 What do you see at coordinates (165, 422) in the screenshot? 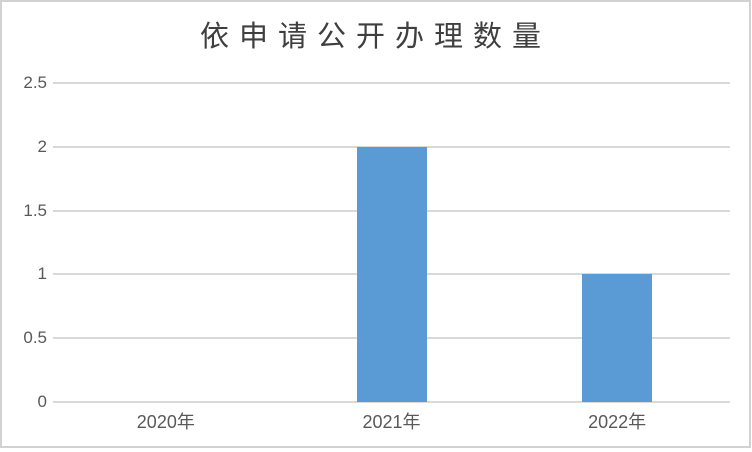
I see `x-category-label: 2020年` at bounding box center [165, 422].